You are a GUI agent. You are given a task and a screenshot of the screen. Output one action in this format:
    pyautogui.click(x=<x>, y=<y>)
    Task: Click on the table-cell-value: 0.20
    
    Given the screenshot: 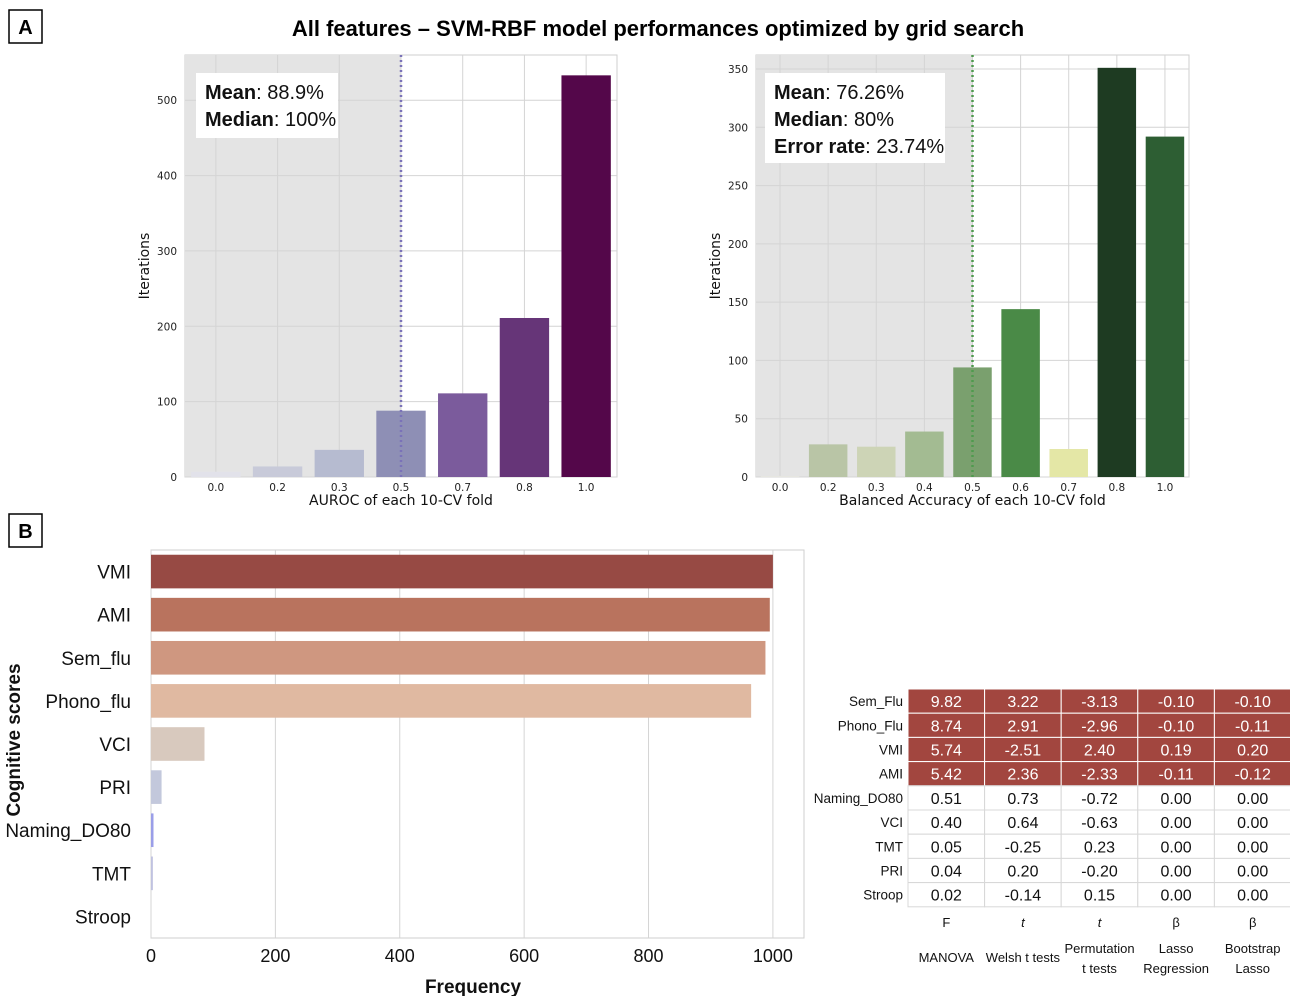 What is the action you would take?
    pyautogui.click(x=1022, y=872)
    